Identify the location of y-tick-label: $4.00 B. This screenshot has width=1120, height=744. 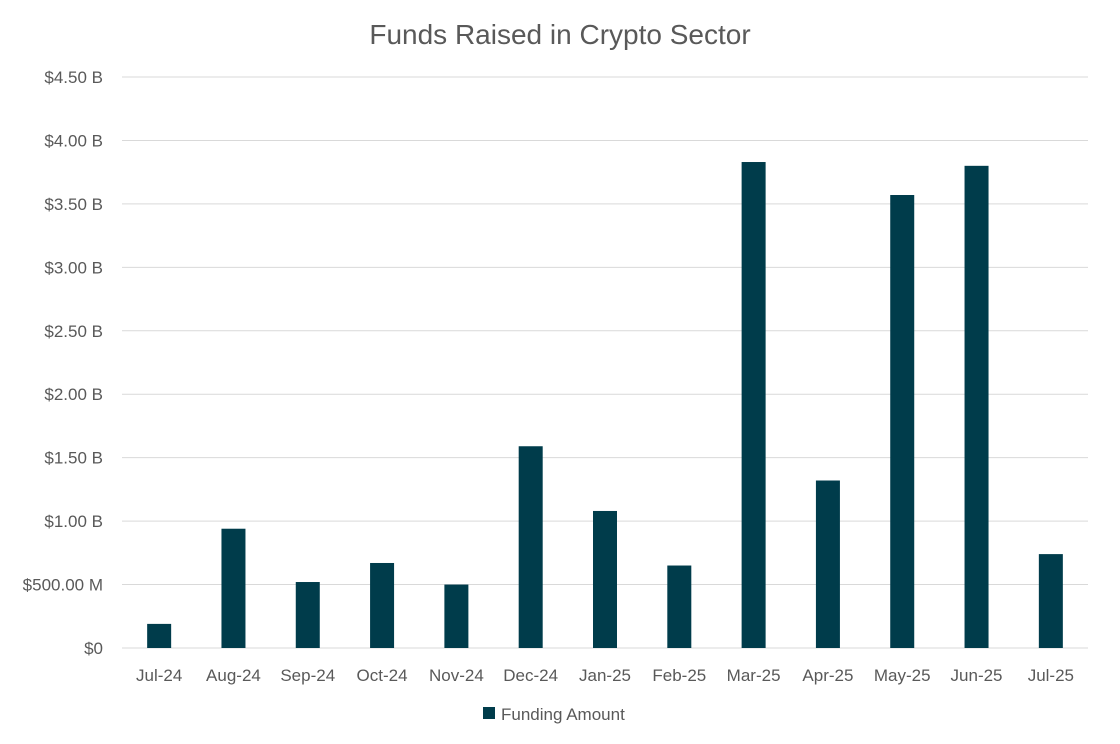
(73, 140).